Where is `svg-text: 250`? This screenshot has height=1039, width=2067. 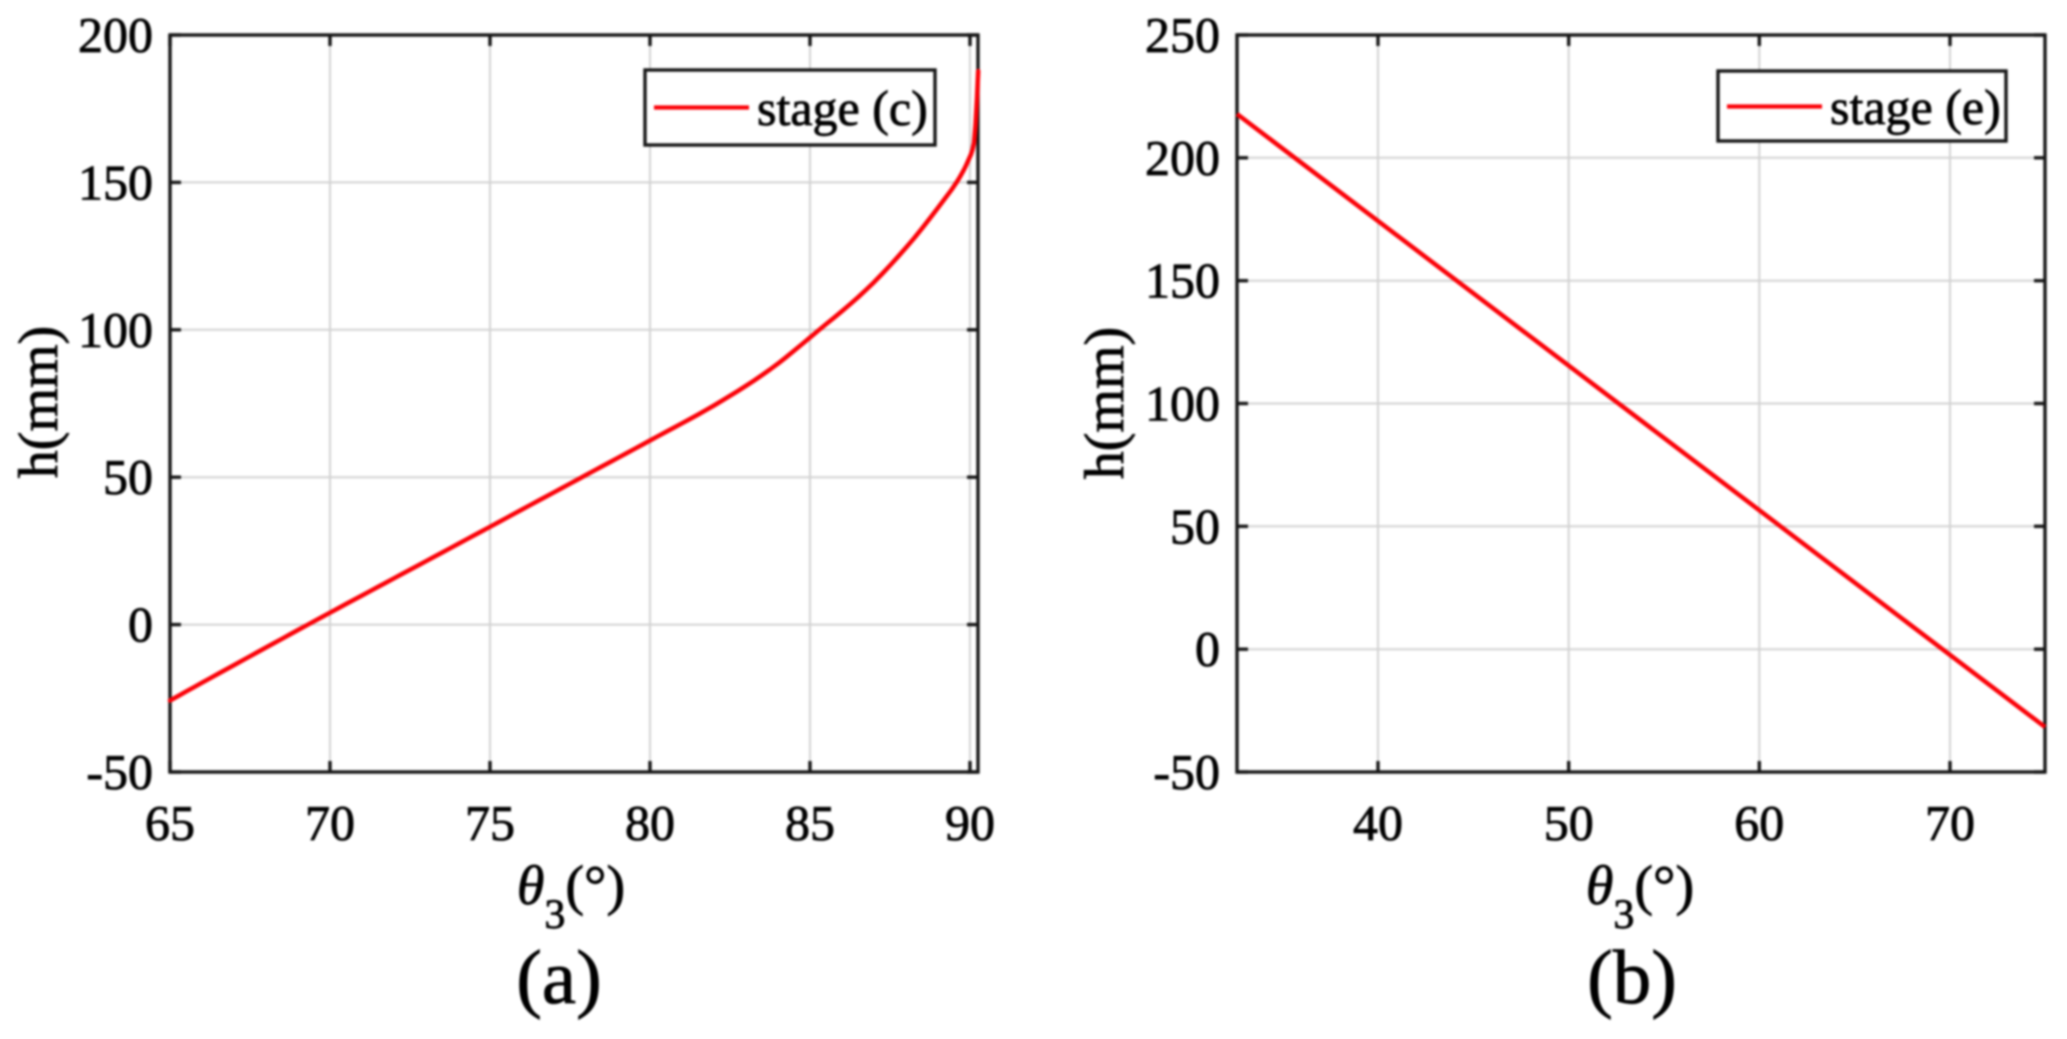 svg-text: 250 is located at coordinates (1182, 35).